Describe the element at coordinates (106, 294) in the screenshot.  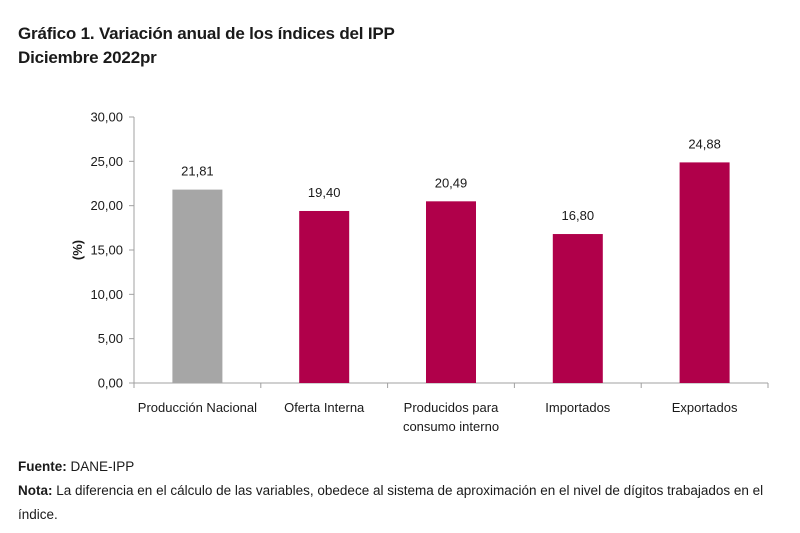
I see `y-tick-label: 10,00` at that location.